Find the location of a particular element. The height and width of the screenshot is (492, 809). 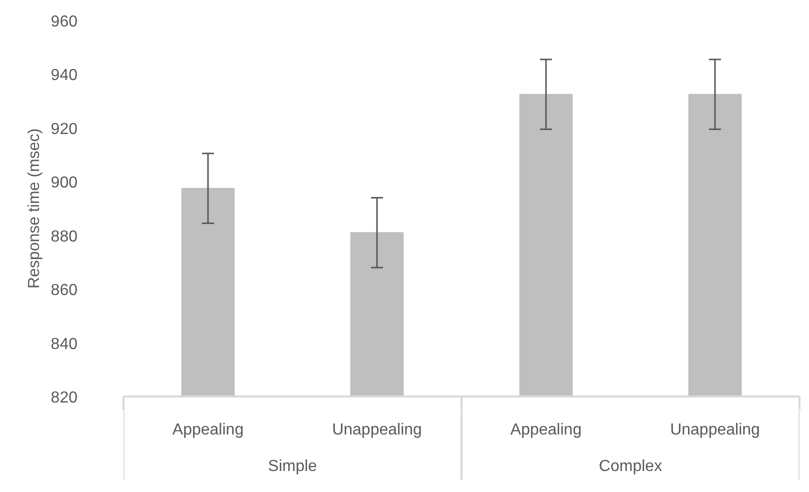

text: Complex is located at coordinates (630, 466).